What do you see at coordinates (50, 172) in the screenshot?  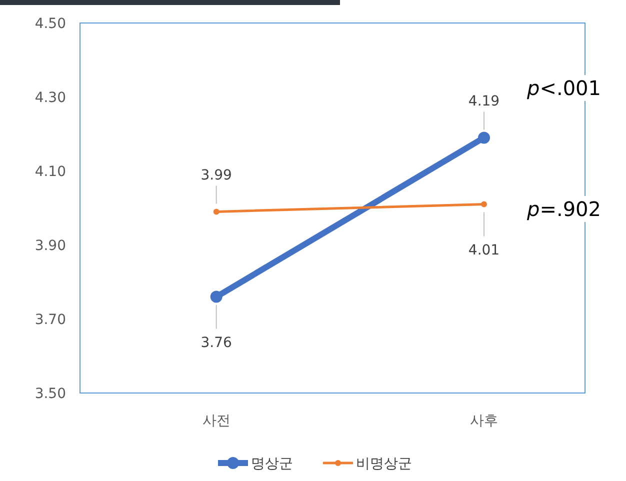 I see `text: 4.10` at bounding box center [50, 172].